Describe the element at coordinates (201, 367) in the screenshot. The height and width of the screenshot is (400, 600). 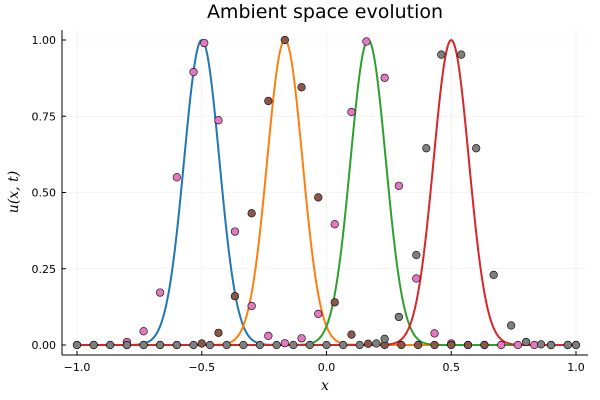
I see `x-tick-label: −0.5` at that location.